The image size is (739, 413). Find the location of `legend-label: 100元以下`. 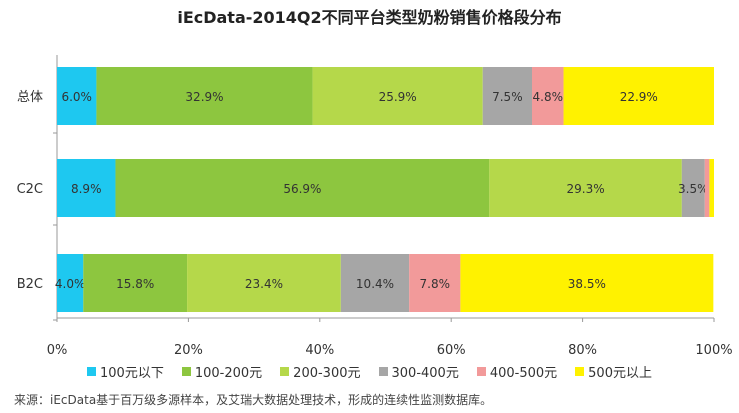

legend-label: 100元以下 is located at coordinates (132, 373).